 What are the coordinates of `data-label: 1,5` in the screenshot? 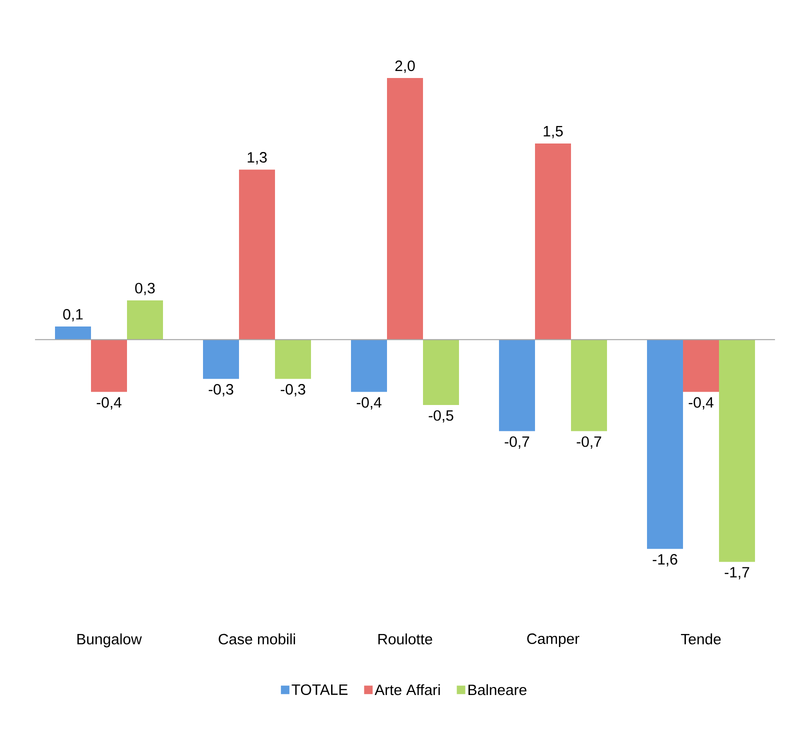 It's located at (553, 132).